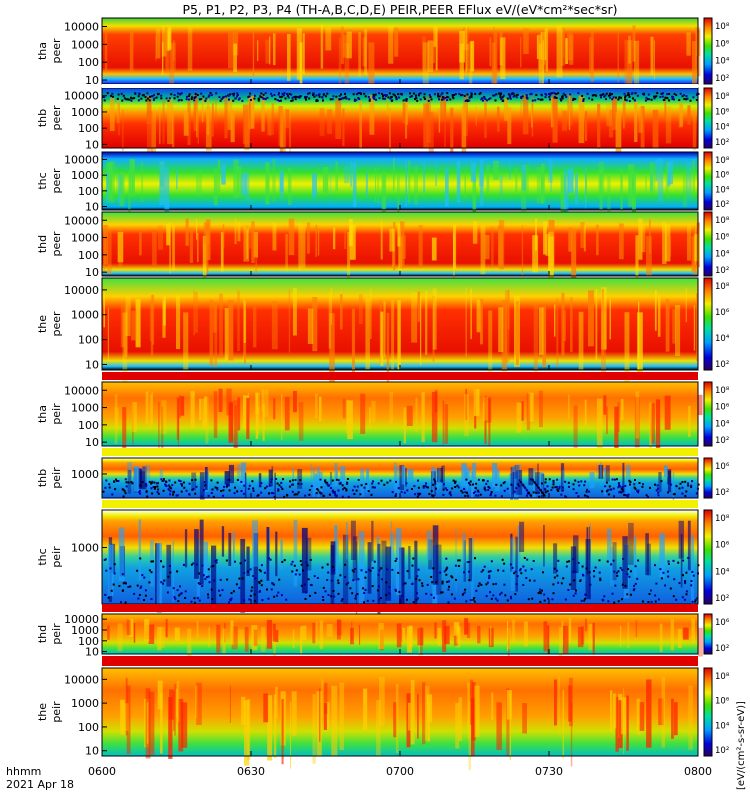 The height and width of the screenshot is (800, 750). I want to click on panel-label-species: peer, so click(56, 244).